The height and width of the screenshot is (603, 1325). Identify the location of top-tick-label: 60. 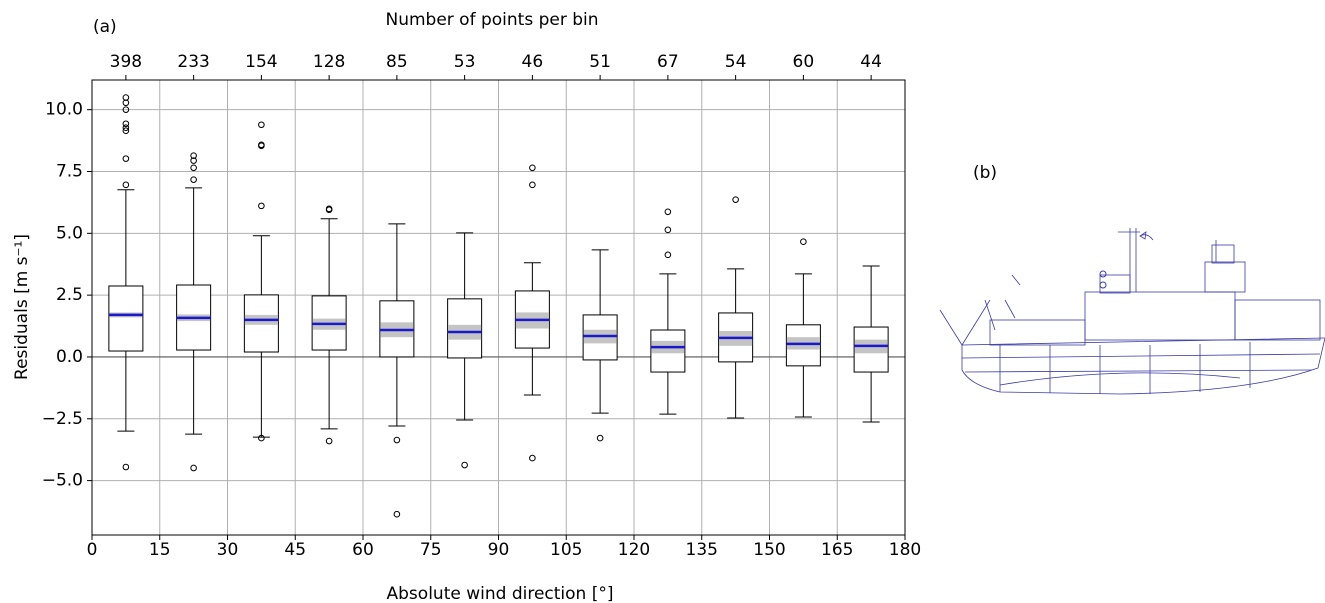
(804, 62).